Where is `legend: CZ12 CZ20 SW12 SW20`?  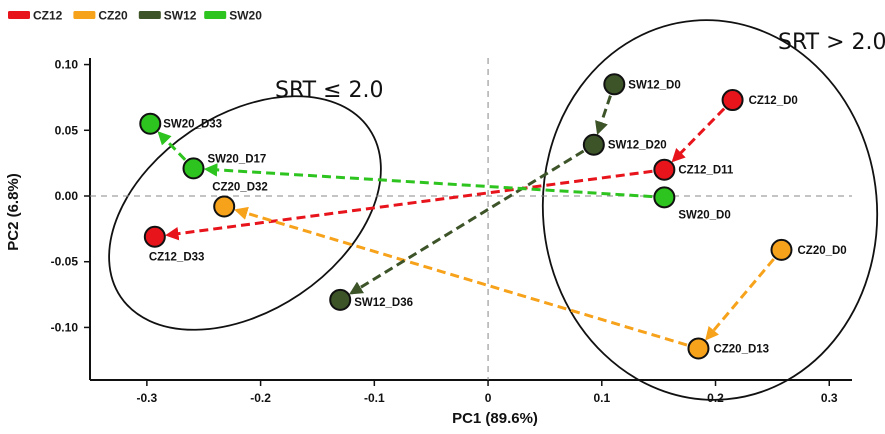 legend: CZ12 CZ20 SW12 SW20 is located at coordinates (135, 16).